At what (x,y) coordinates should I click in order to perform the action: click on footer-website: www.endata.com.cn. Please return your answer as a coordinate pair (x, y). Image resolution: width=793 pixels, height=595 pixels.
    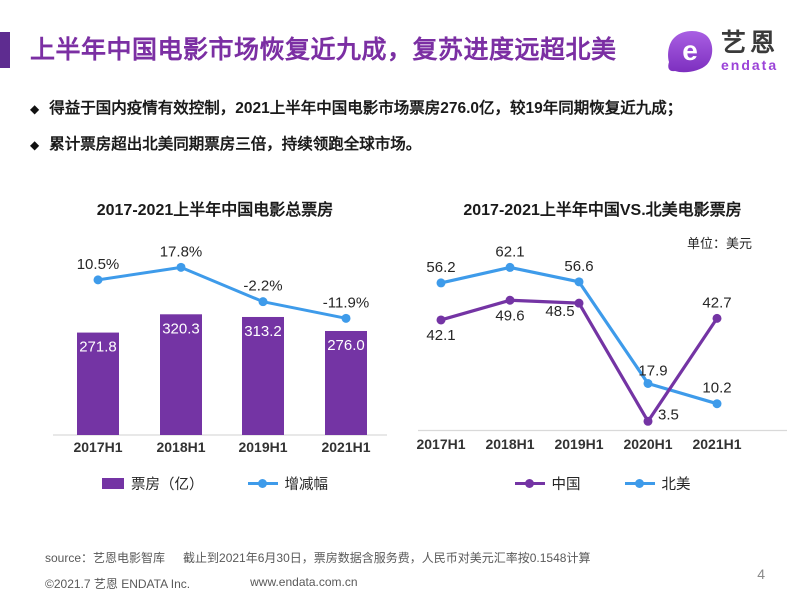
    Looking at the image, I should click on (304, 582).